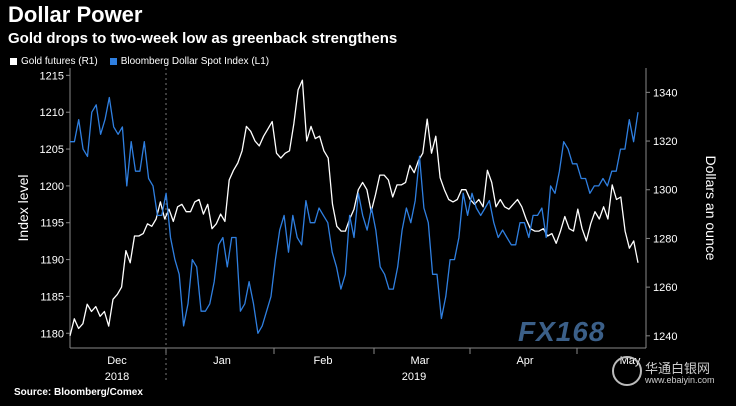 The height and width of the screenshot is (406, 736). I want to click on watermark-logo-icon, so click(627, 371).